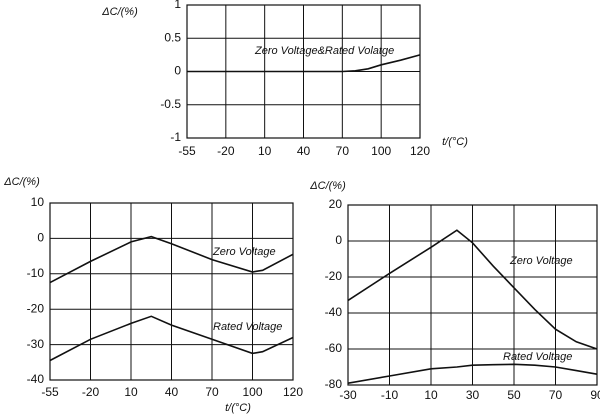  What do you see at coordinates (170, 104) in the screenshot?
I see `y-tick-label: -0.5` at bounding box center [170, 104].